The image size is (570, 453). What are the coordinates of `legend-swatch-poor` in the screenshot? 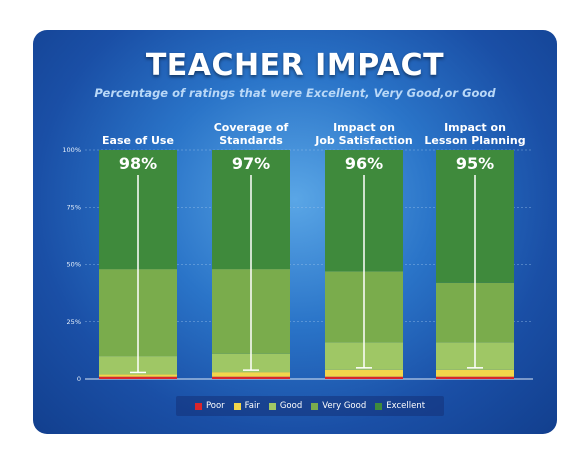 It's located at (198, 406).